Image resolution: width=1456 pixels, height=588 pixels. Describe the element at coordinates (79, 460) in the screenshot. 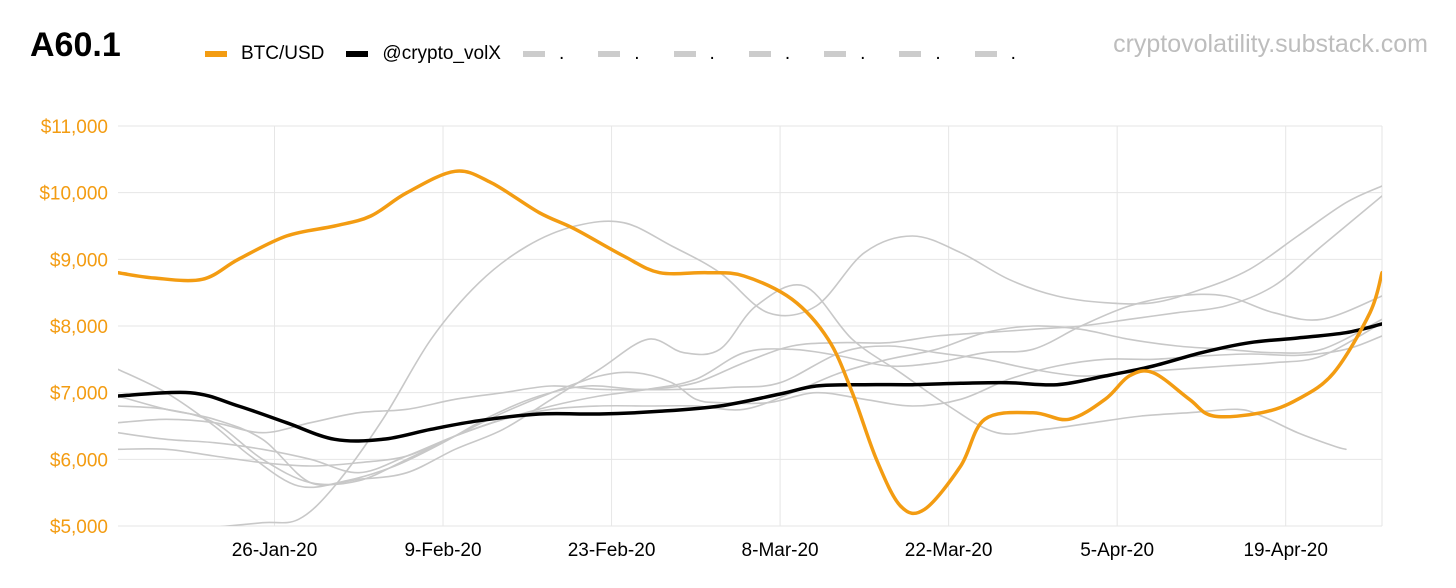

I see `y-tick-label: $6,000` at that location.